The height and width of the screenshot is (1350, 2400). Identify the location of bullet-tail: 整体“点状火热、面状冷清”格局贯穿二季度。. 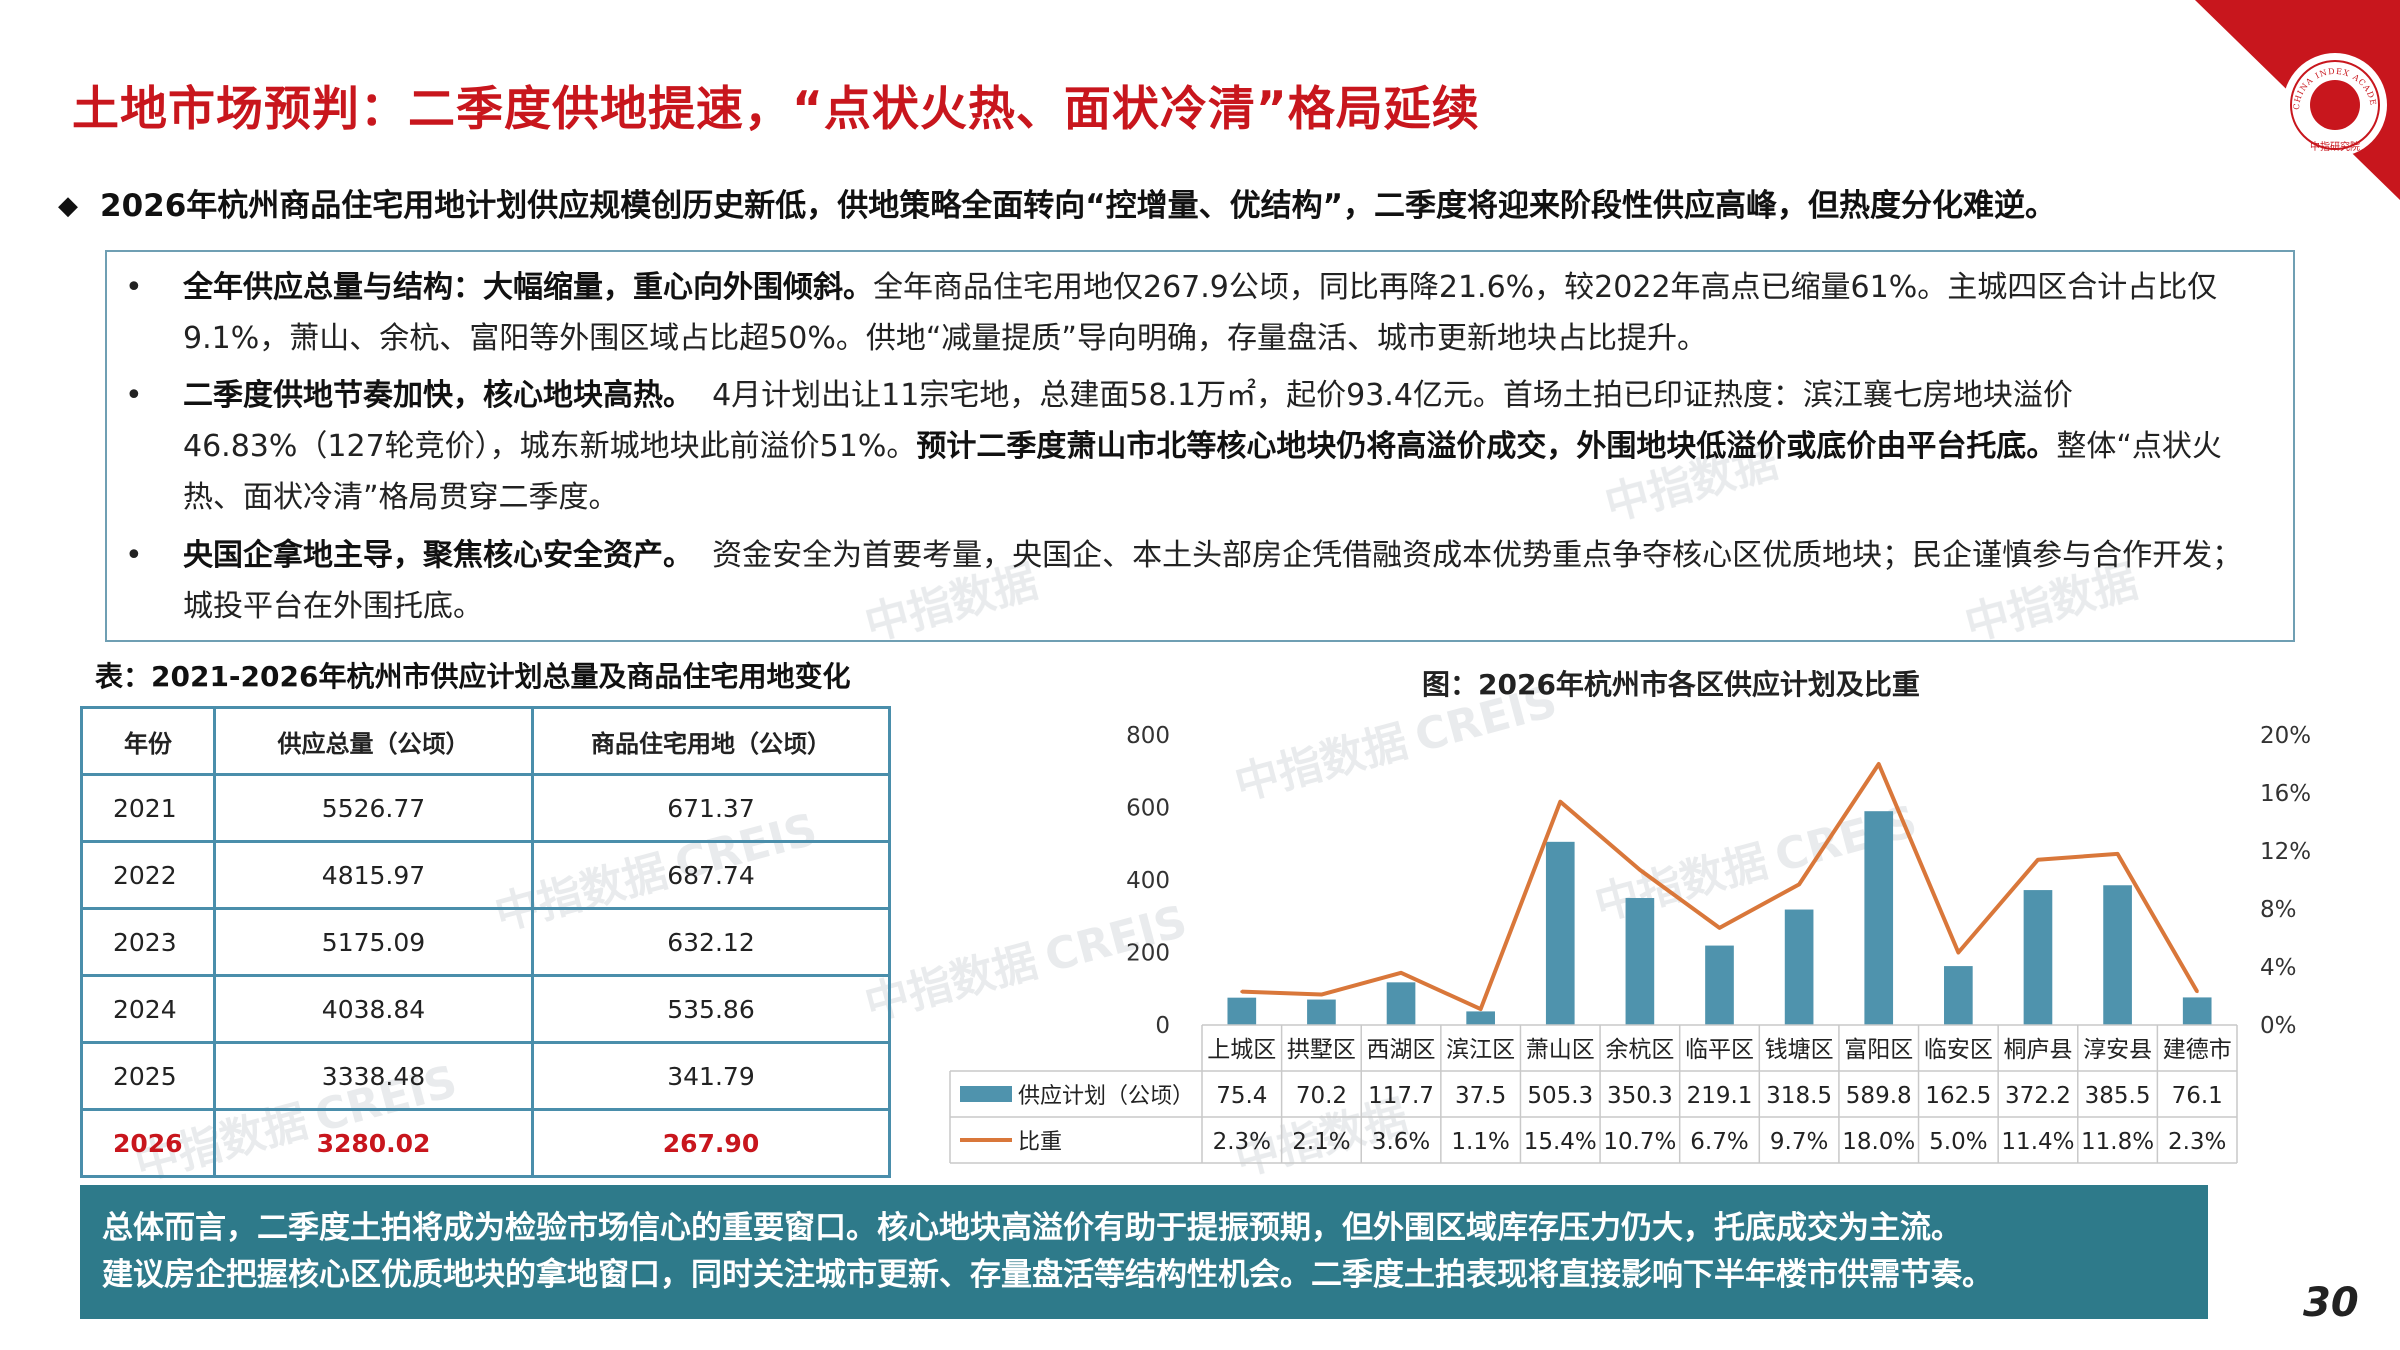
(1202, 472).